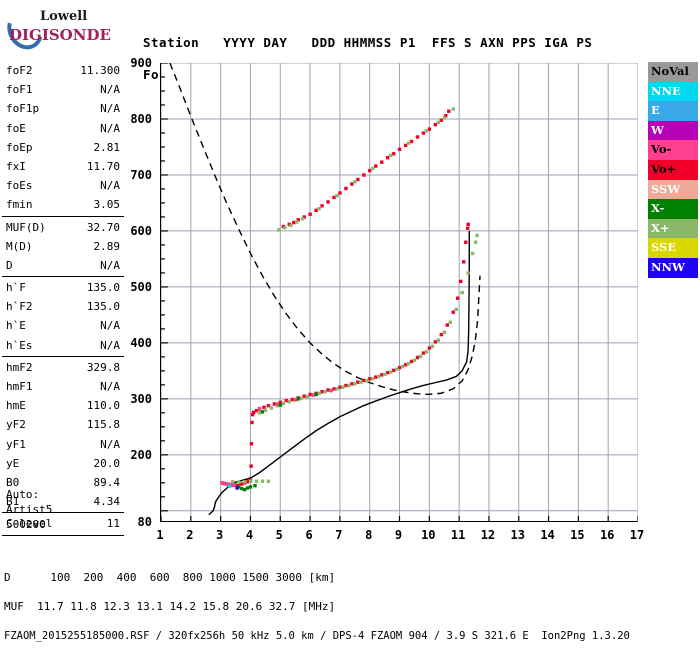 This screenshot has height=658, width=700. Describe the element at coordinates (16, 425) in the screenshot. I see `param-key: yF2` at that location.